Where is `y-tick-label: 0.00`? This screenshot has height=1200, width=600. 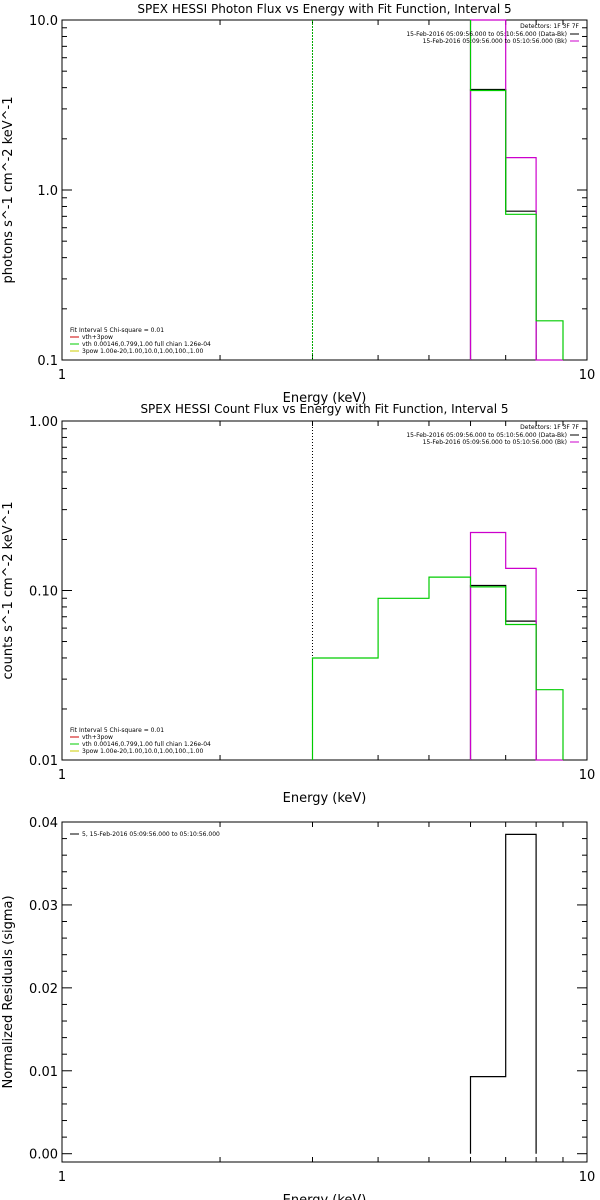
y-tick-label: 0.00 is located at coordinates (43, 1155).